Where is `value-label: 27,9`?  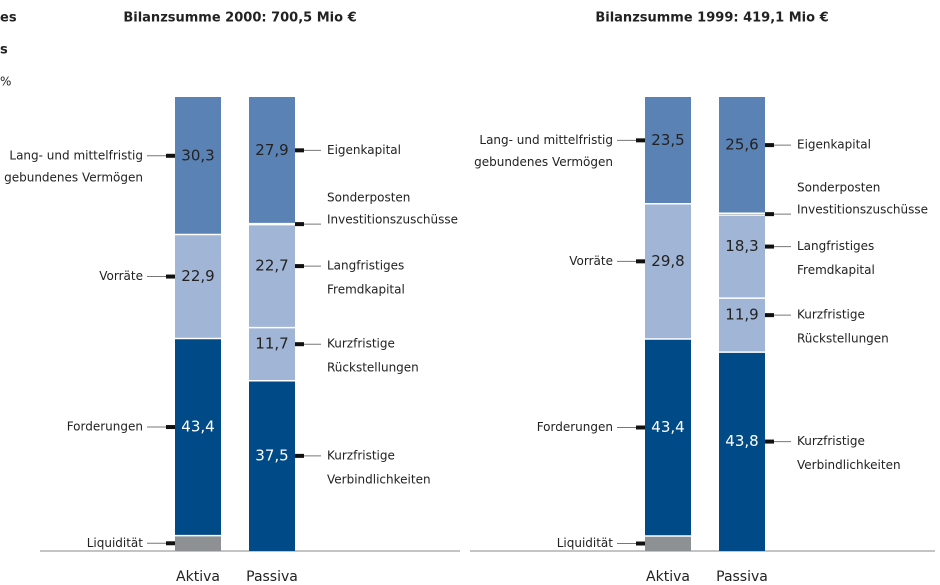 value-label: 27,9 is located at coordinates (271, 150).